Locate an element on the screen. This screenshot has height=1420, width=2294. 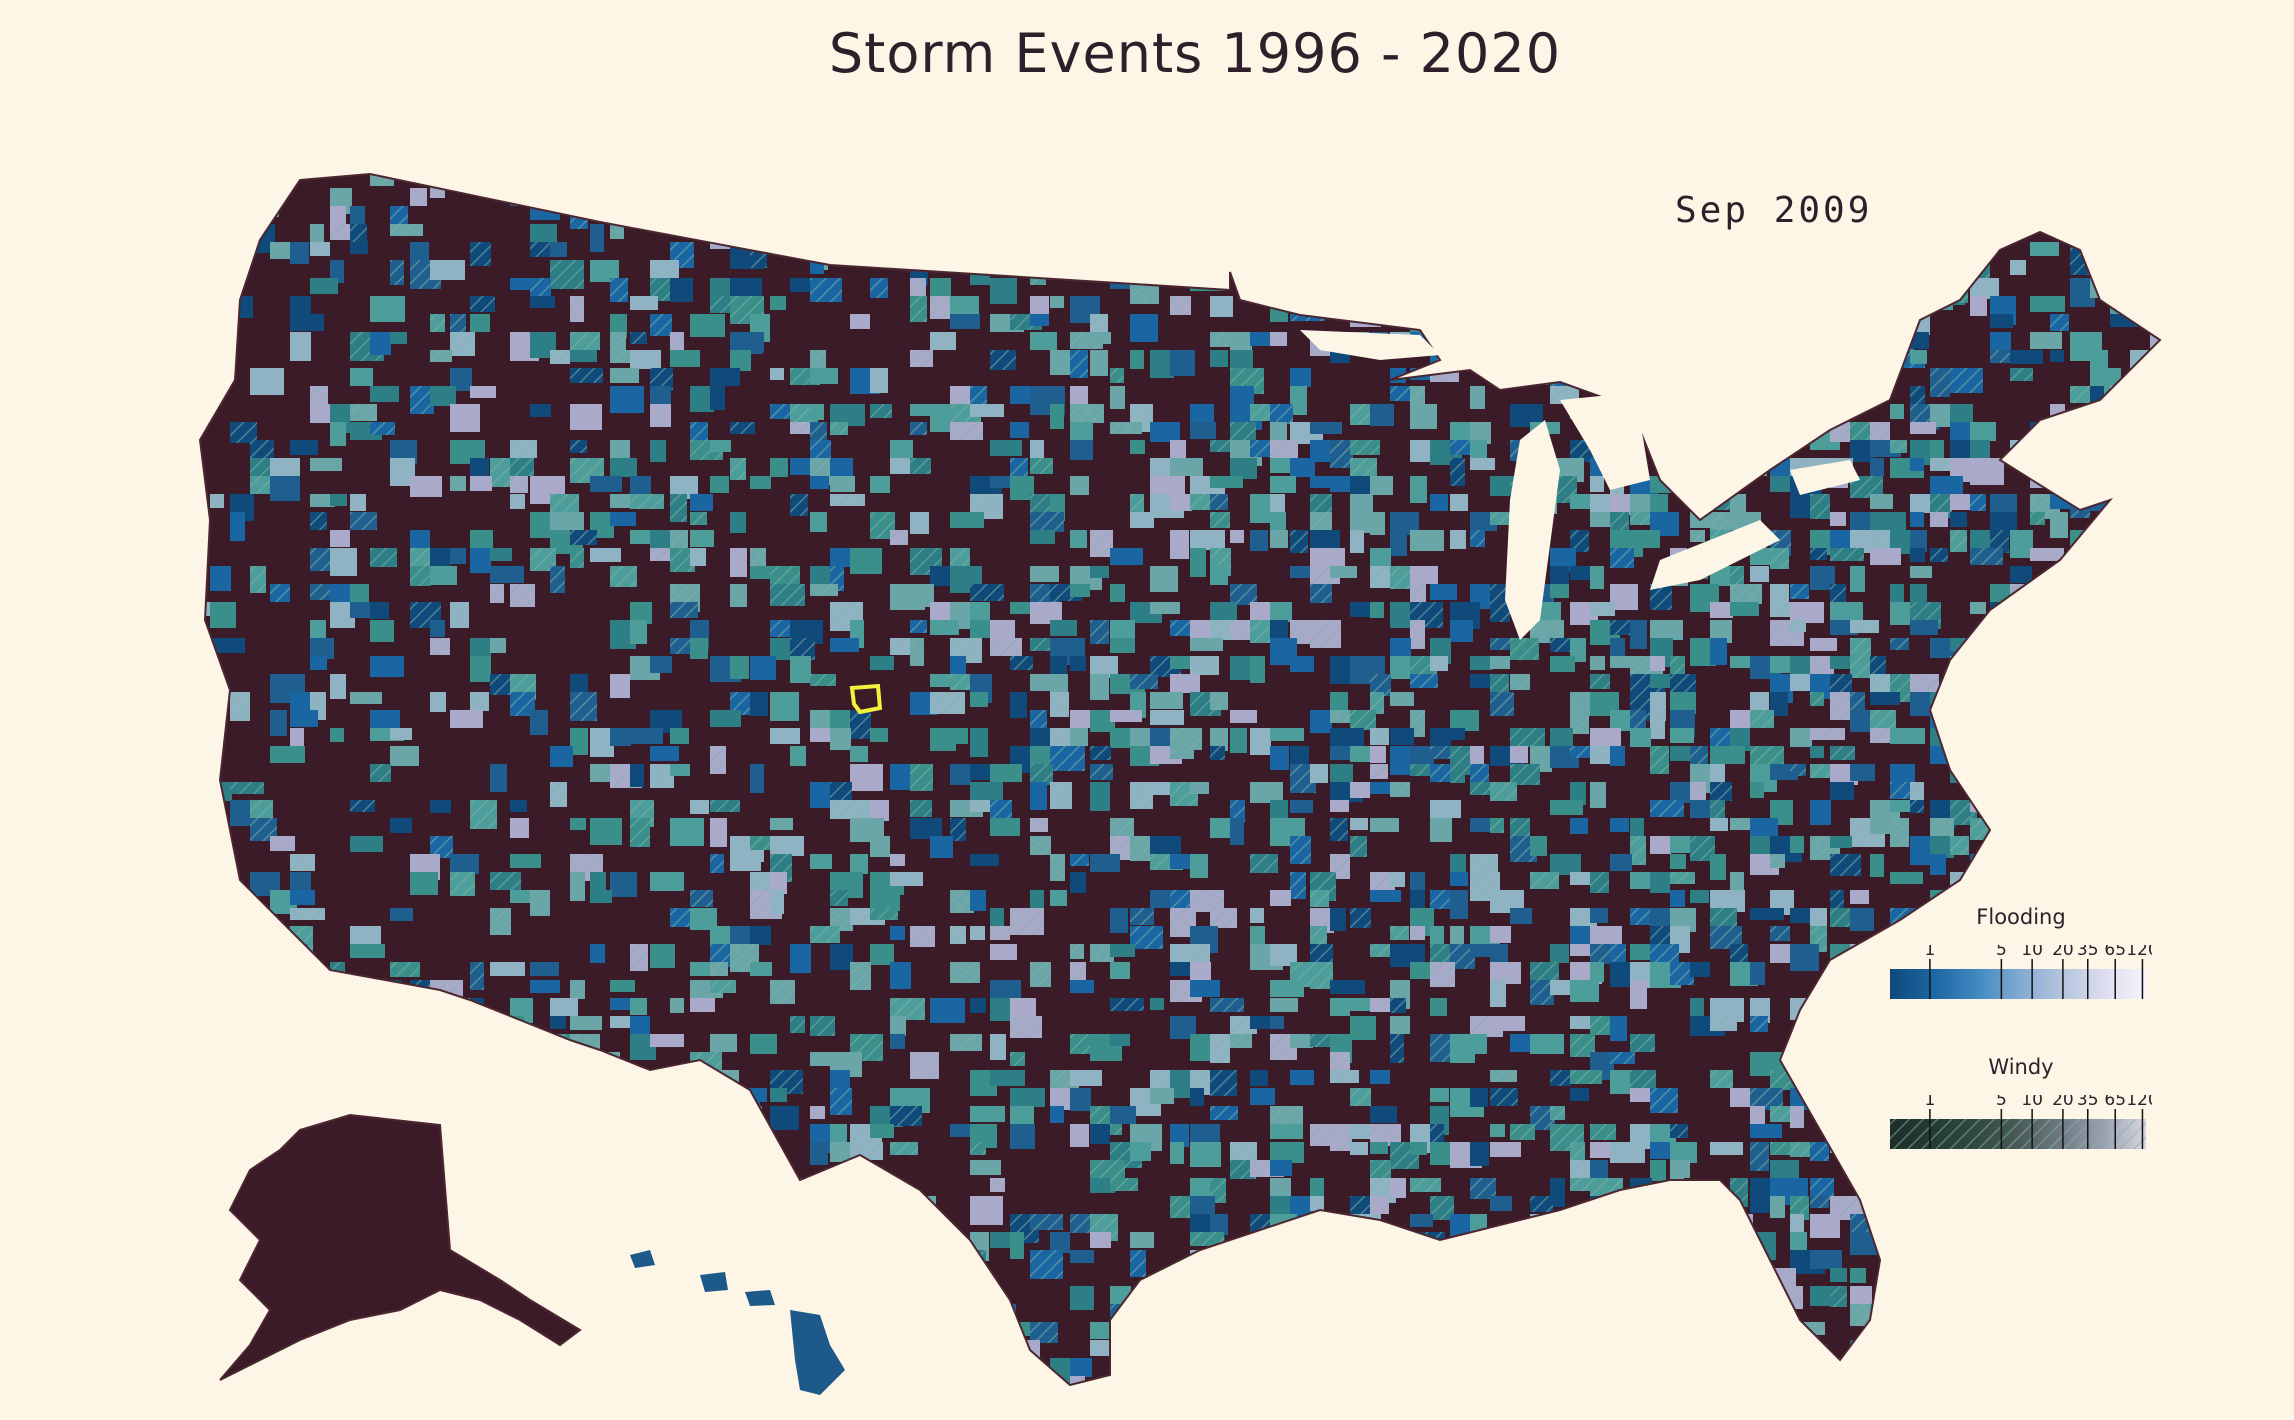
hawaii is located at coordinates (737, 1322).